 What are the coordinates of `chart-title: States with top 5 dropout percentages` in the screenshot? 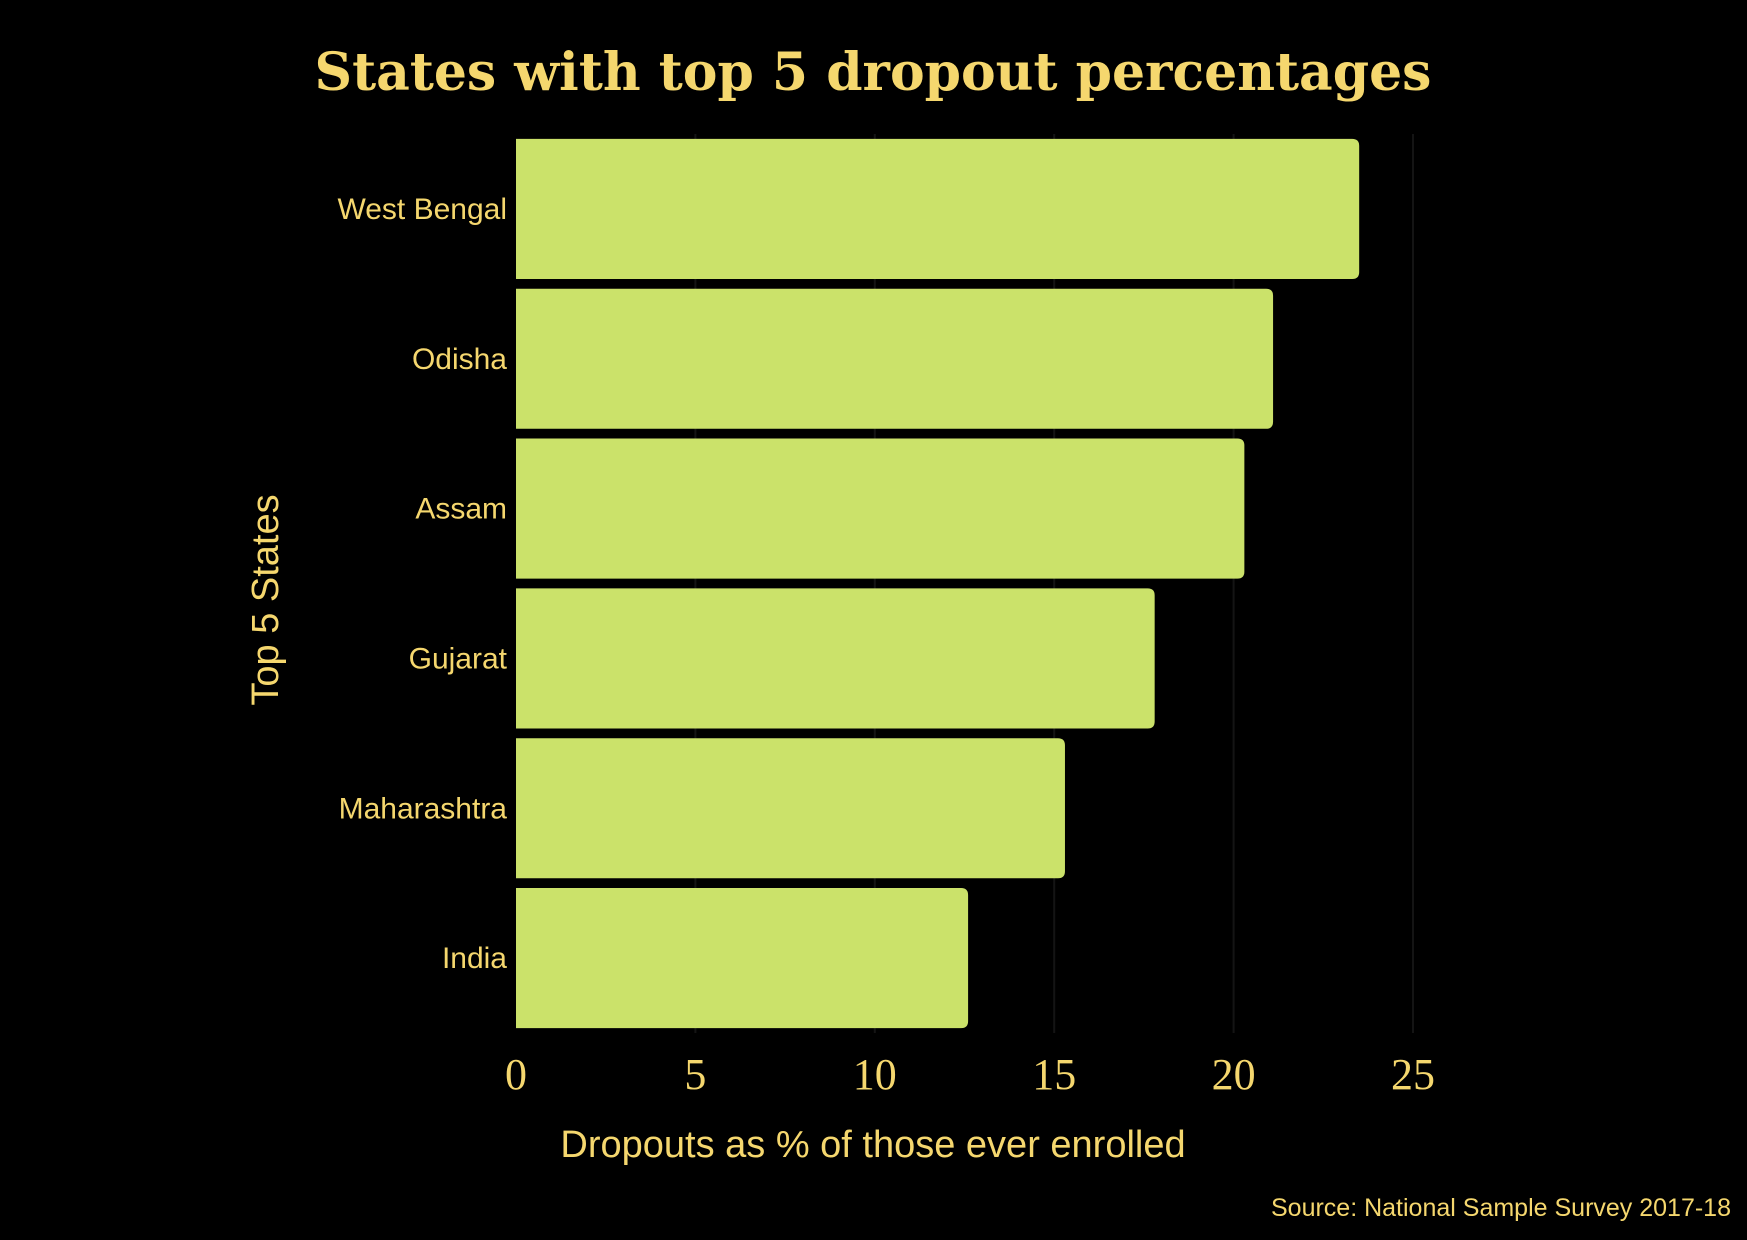 It's located at (873, 72).